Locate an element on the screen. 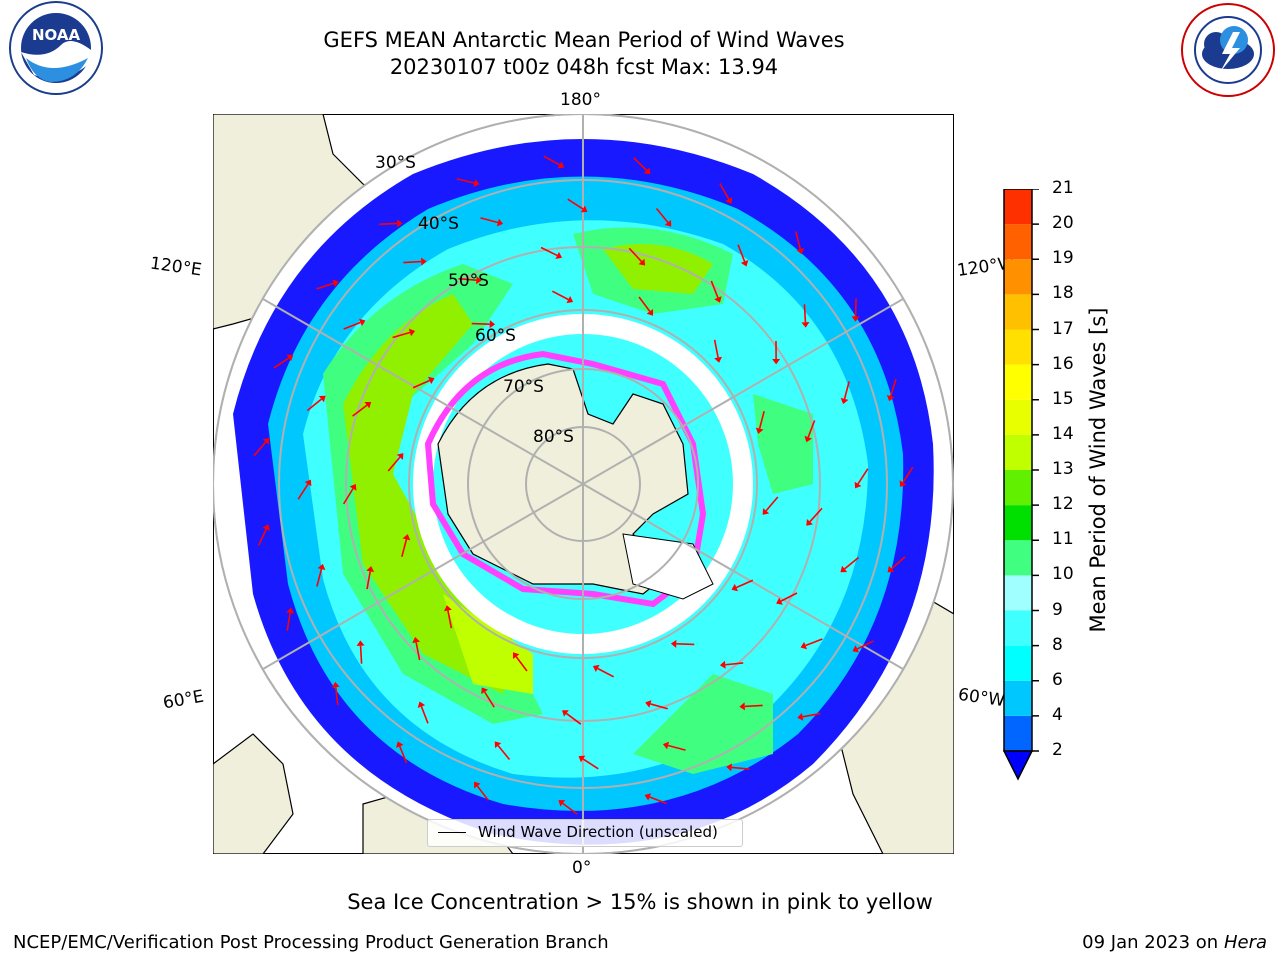 The image size is (1280, 960). footer-date: 09 Jan 2023 on Hera is located at coordinates (1174, 942).